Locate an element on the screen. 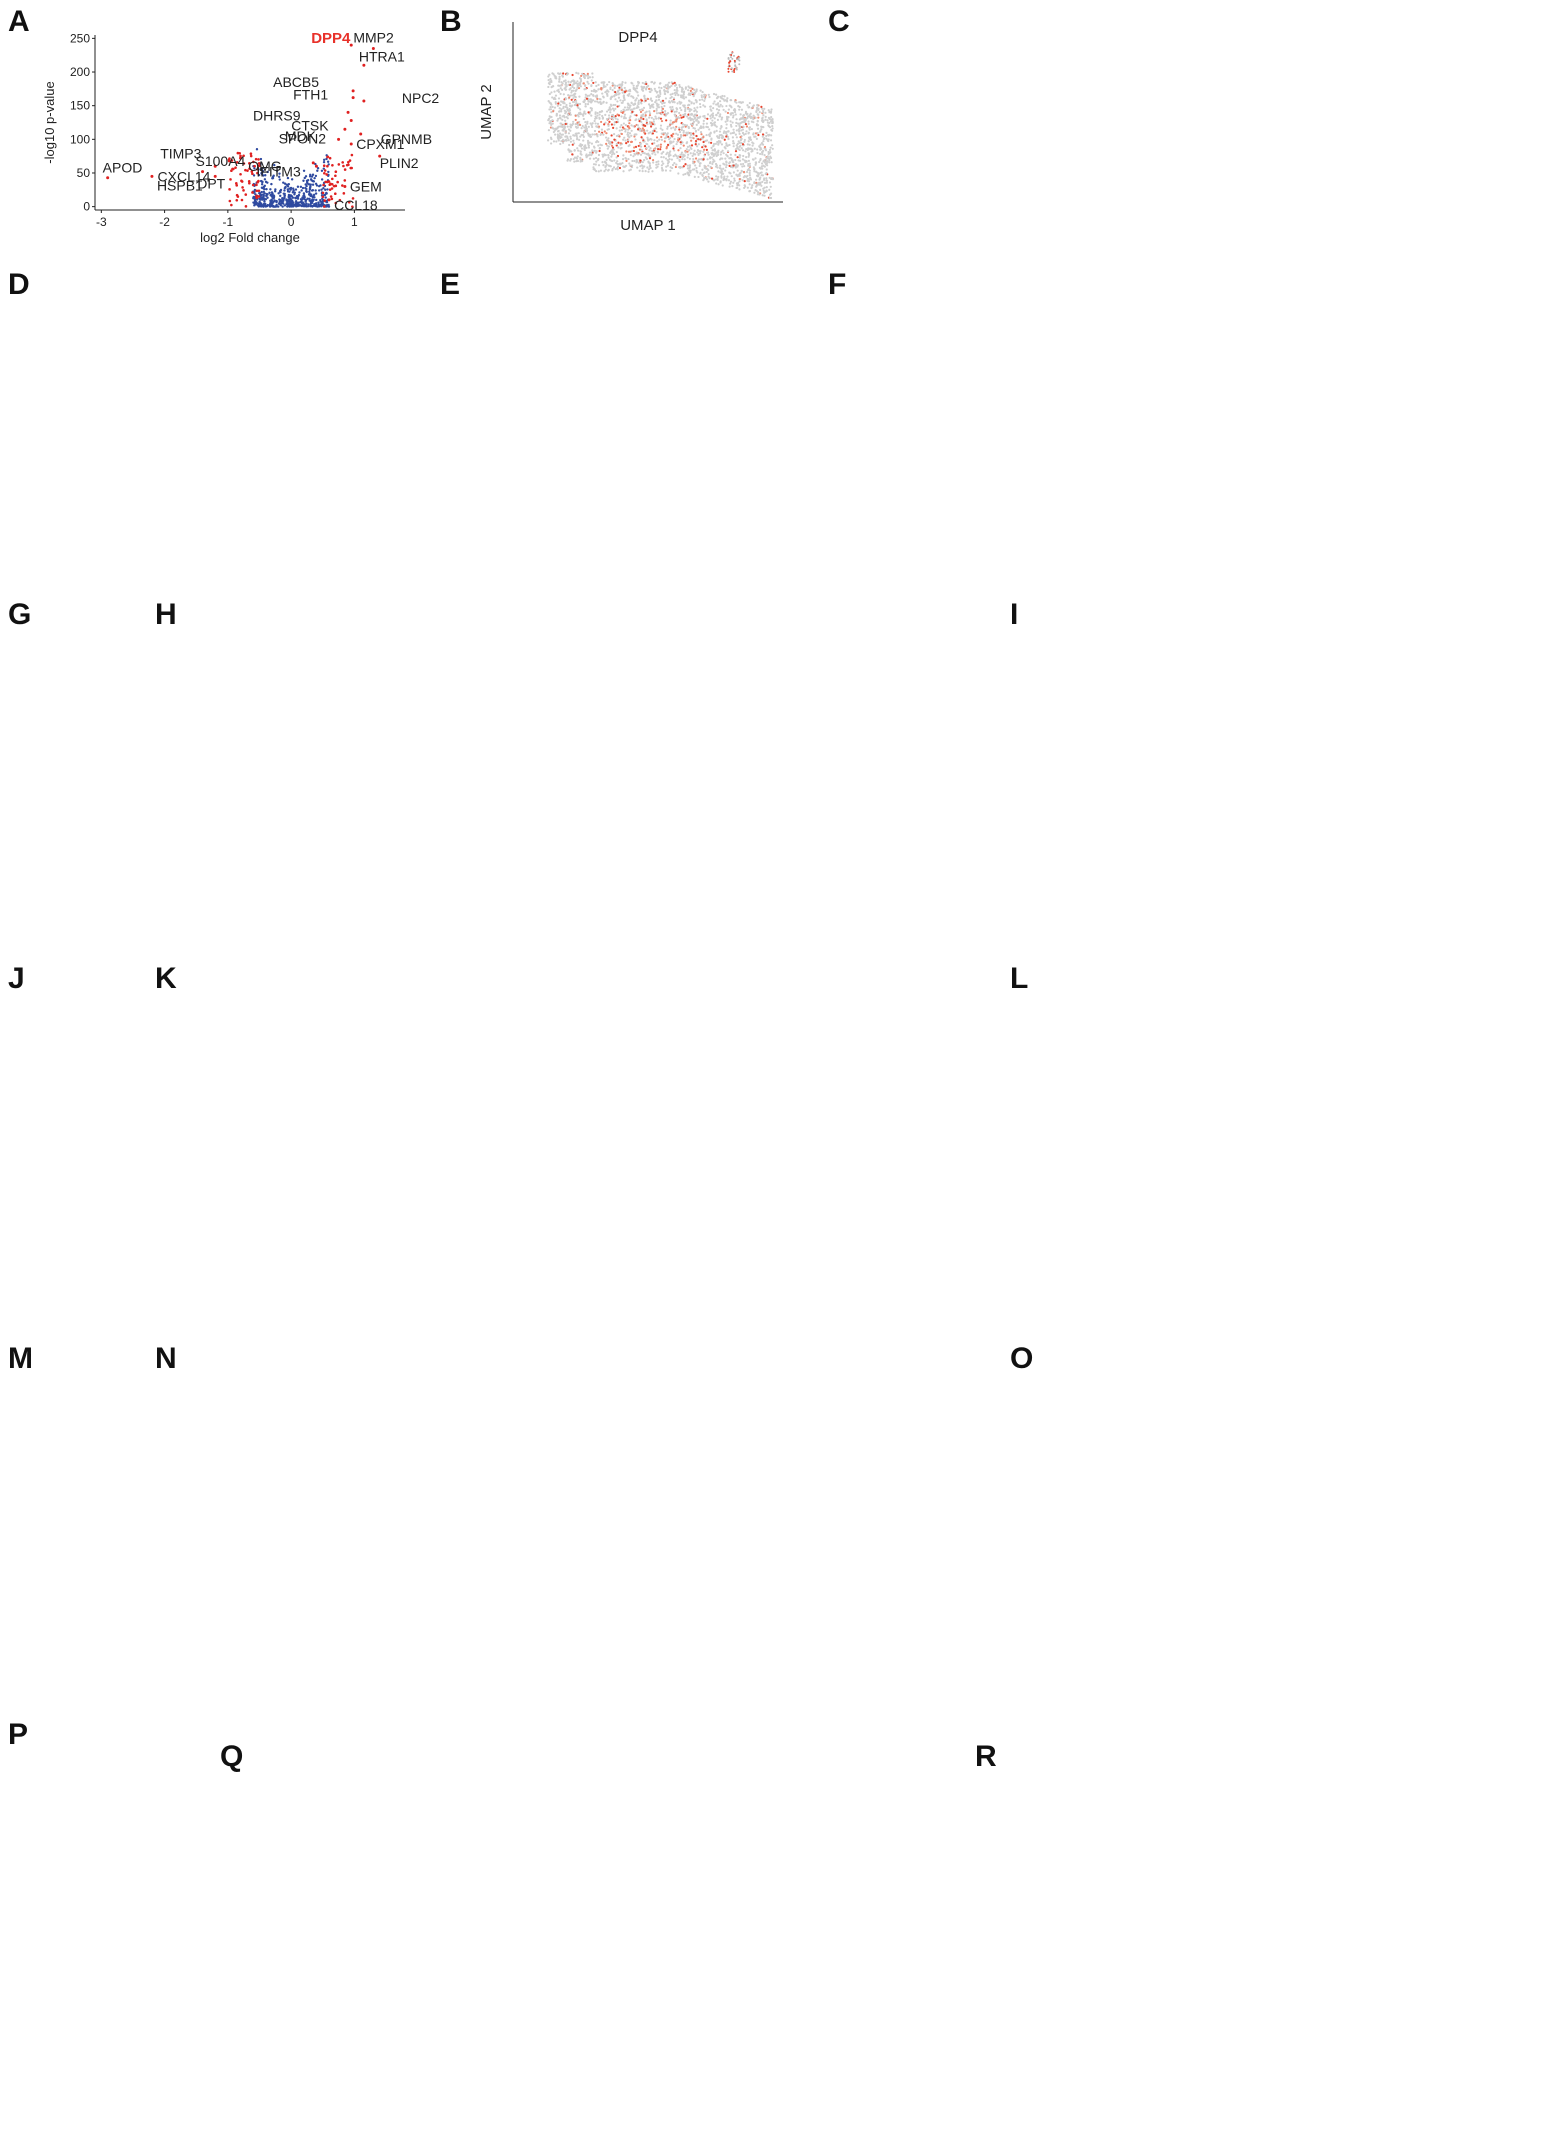 The width and height of the screenshot is (1541, 2142). gene-label: ABCB5 is located at coordinates (296, 82).